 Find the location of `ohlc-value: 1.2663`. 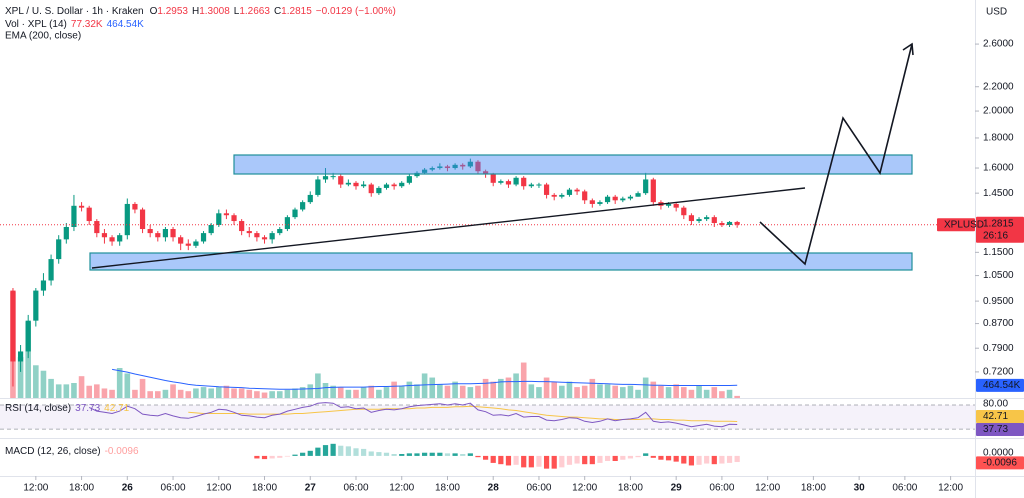

ohlc-value: 1.2663 is located at coordinates (254, 11).